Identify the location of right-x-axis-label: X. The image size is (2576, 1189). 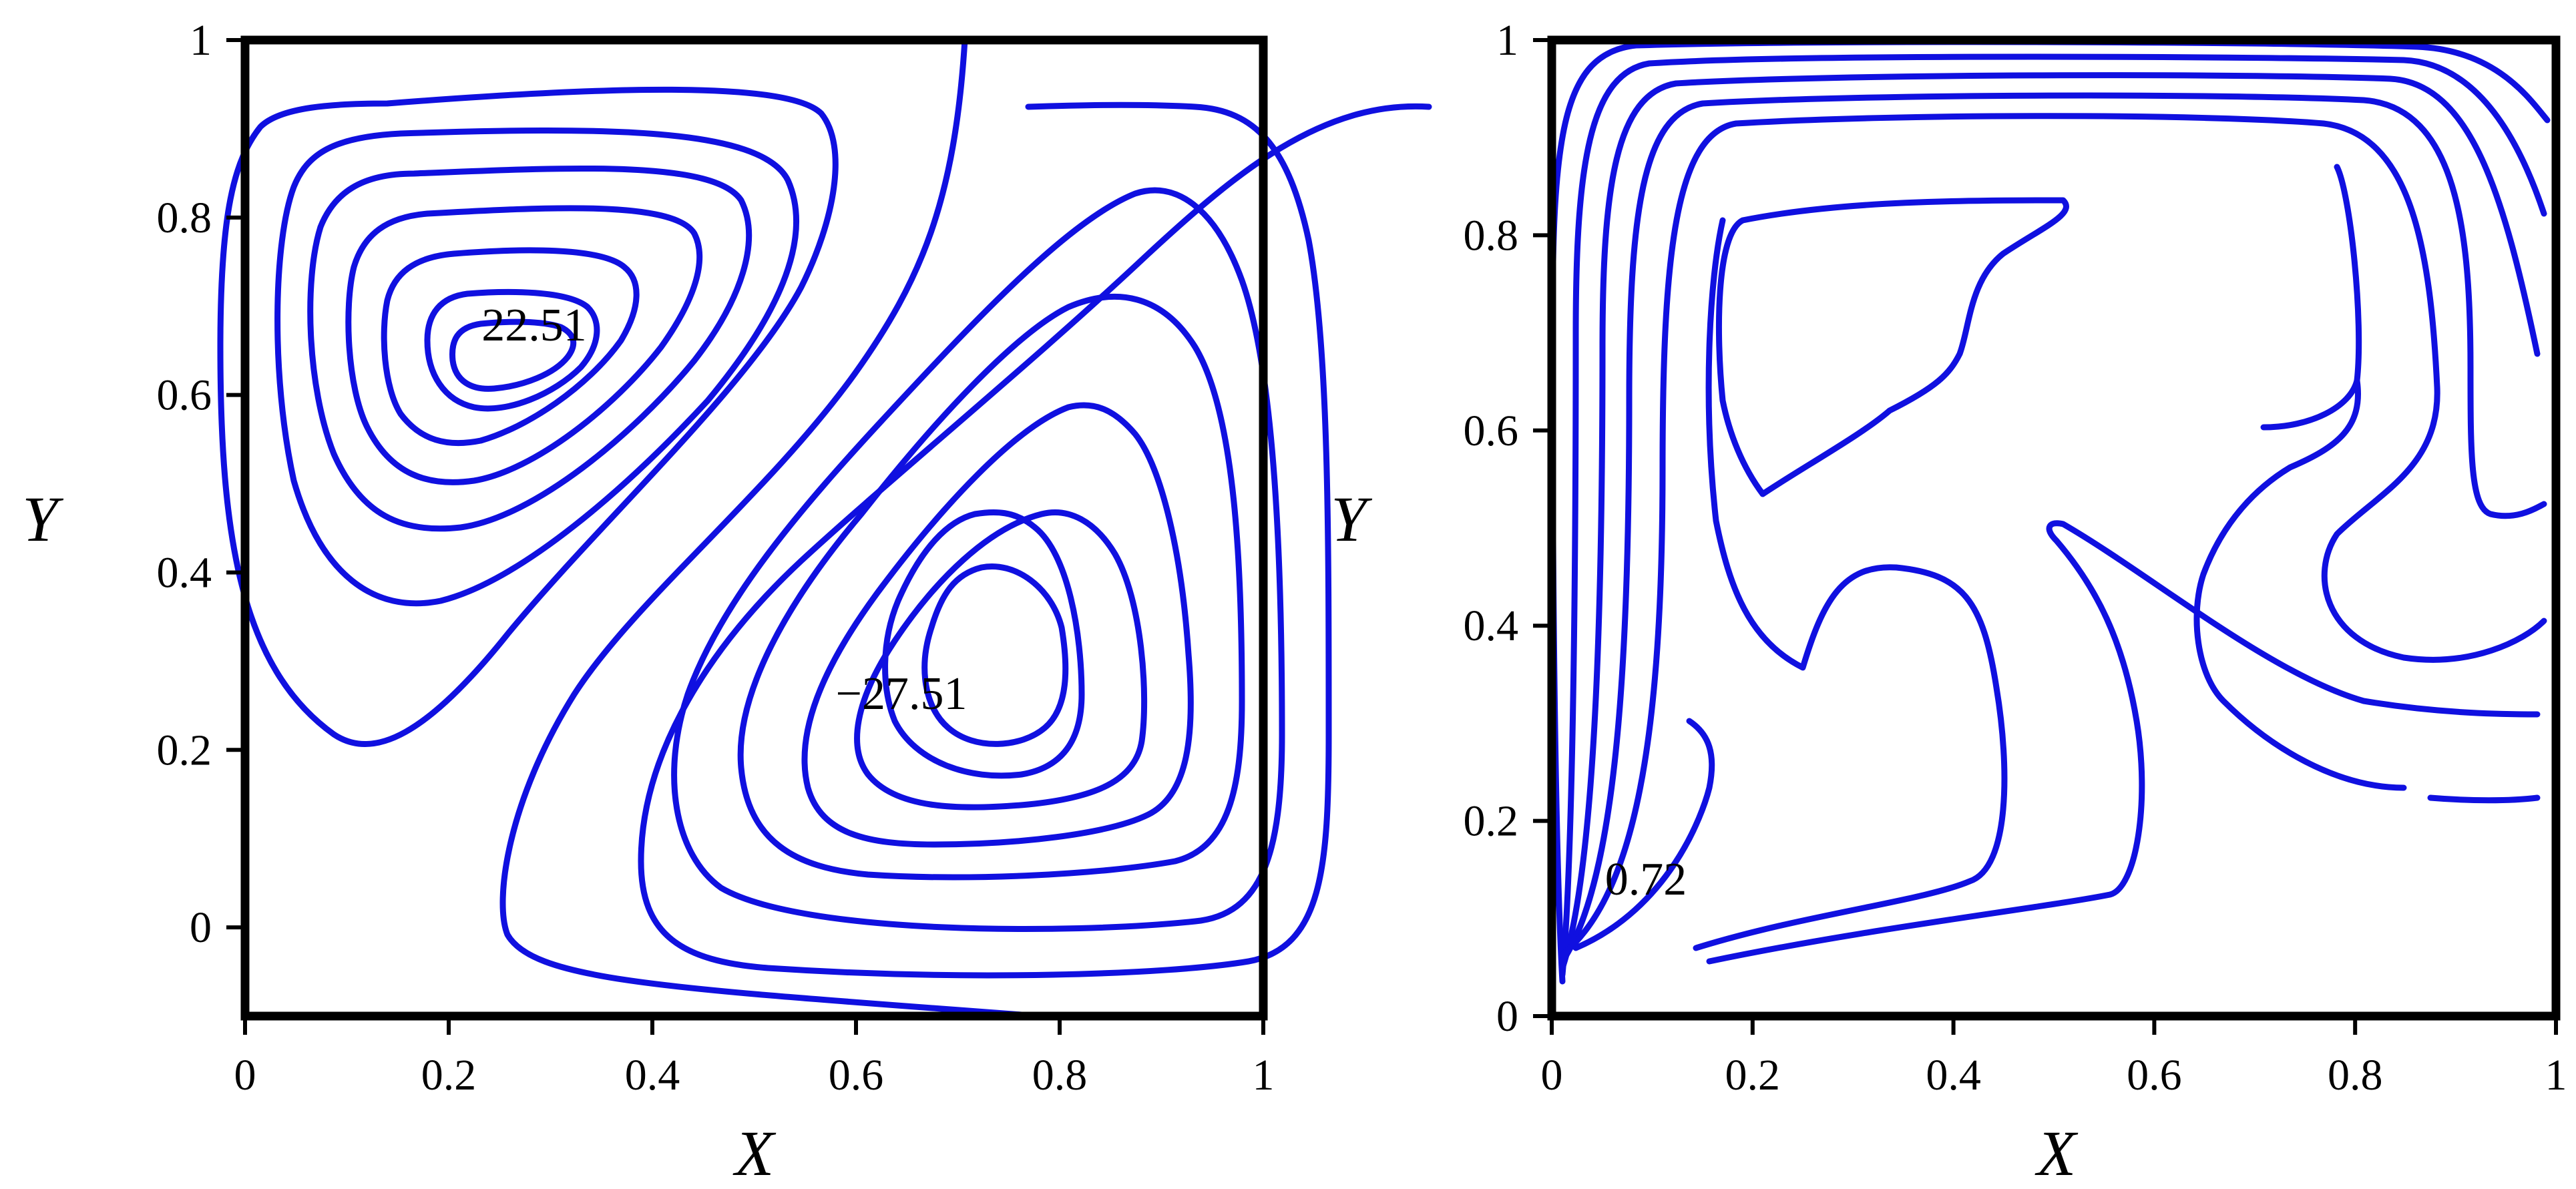
(2056, 1153).